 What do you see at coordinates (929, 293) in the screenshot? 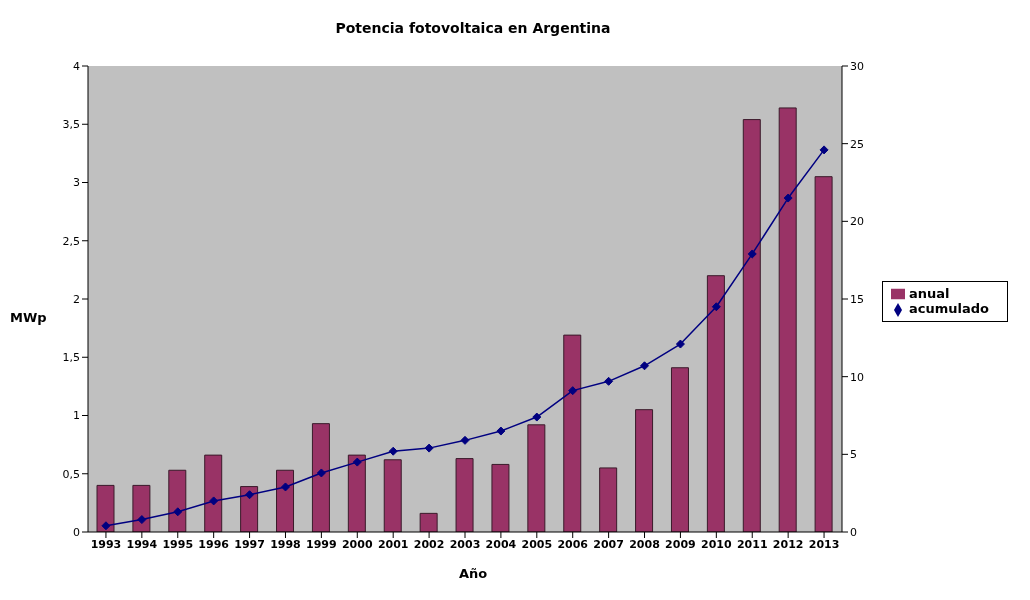
I see `legend-label: anual` at bounding box center [929, 293].